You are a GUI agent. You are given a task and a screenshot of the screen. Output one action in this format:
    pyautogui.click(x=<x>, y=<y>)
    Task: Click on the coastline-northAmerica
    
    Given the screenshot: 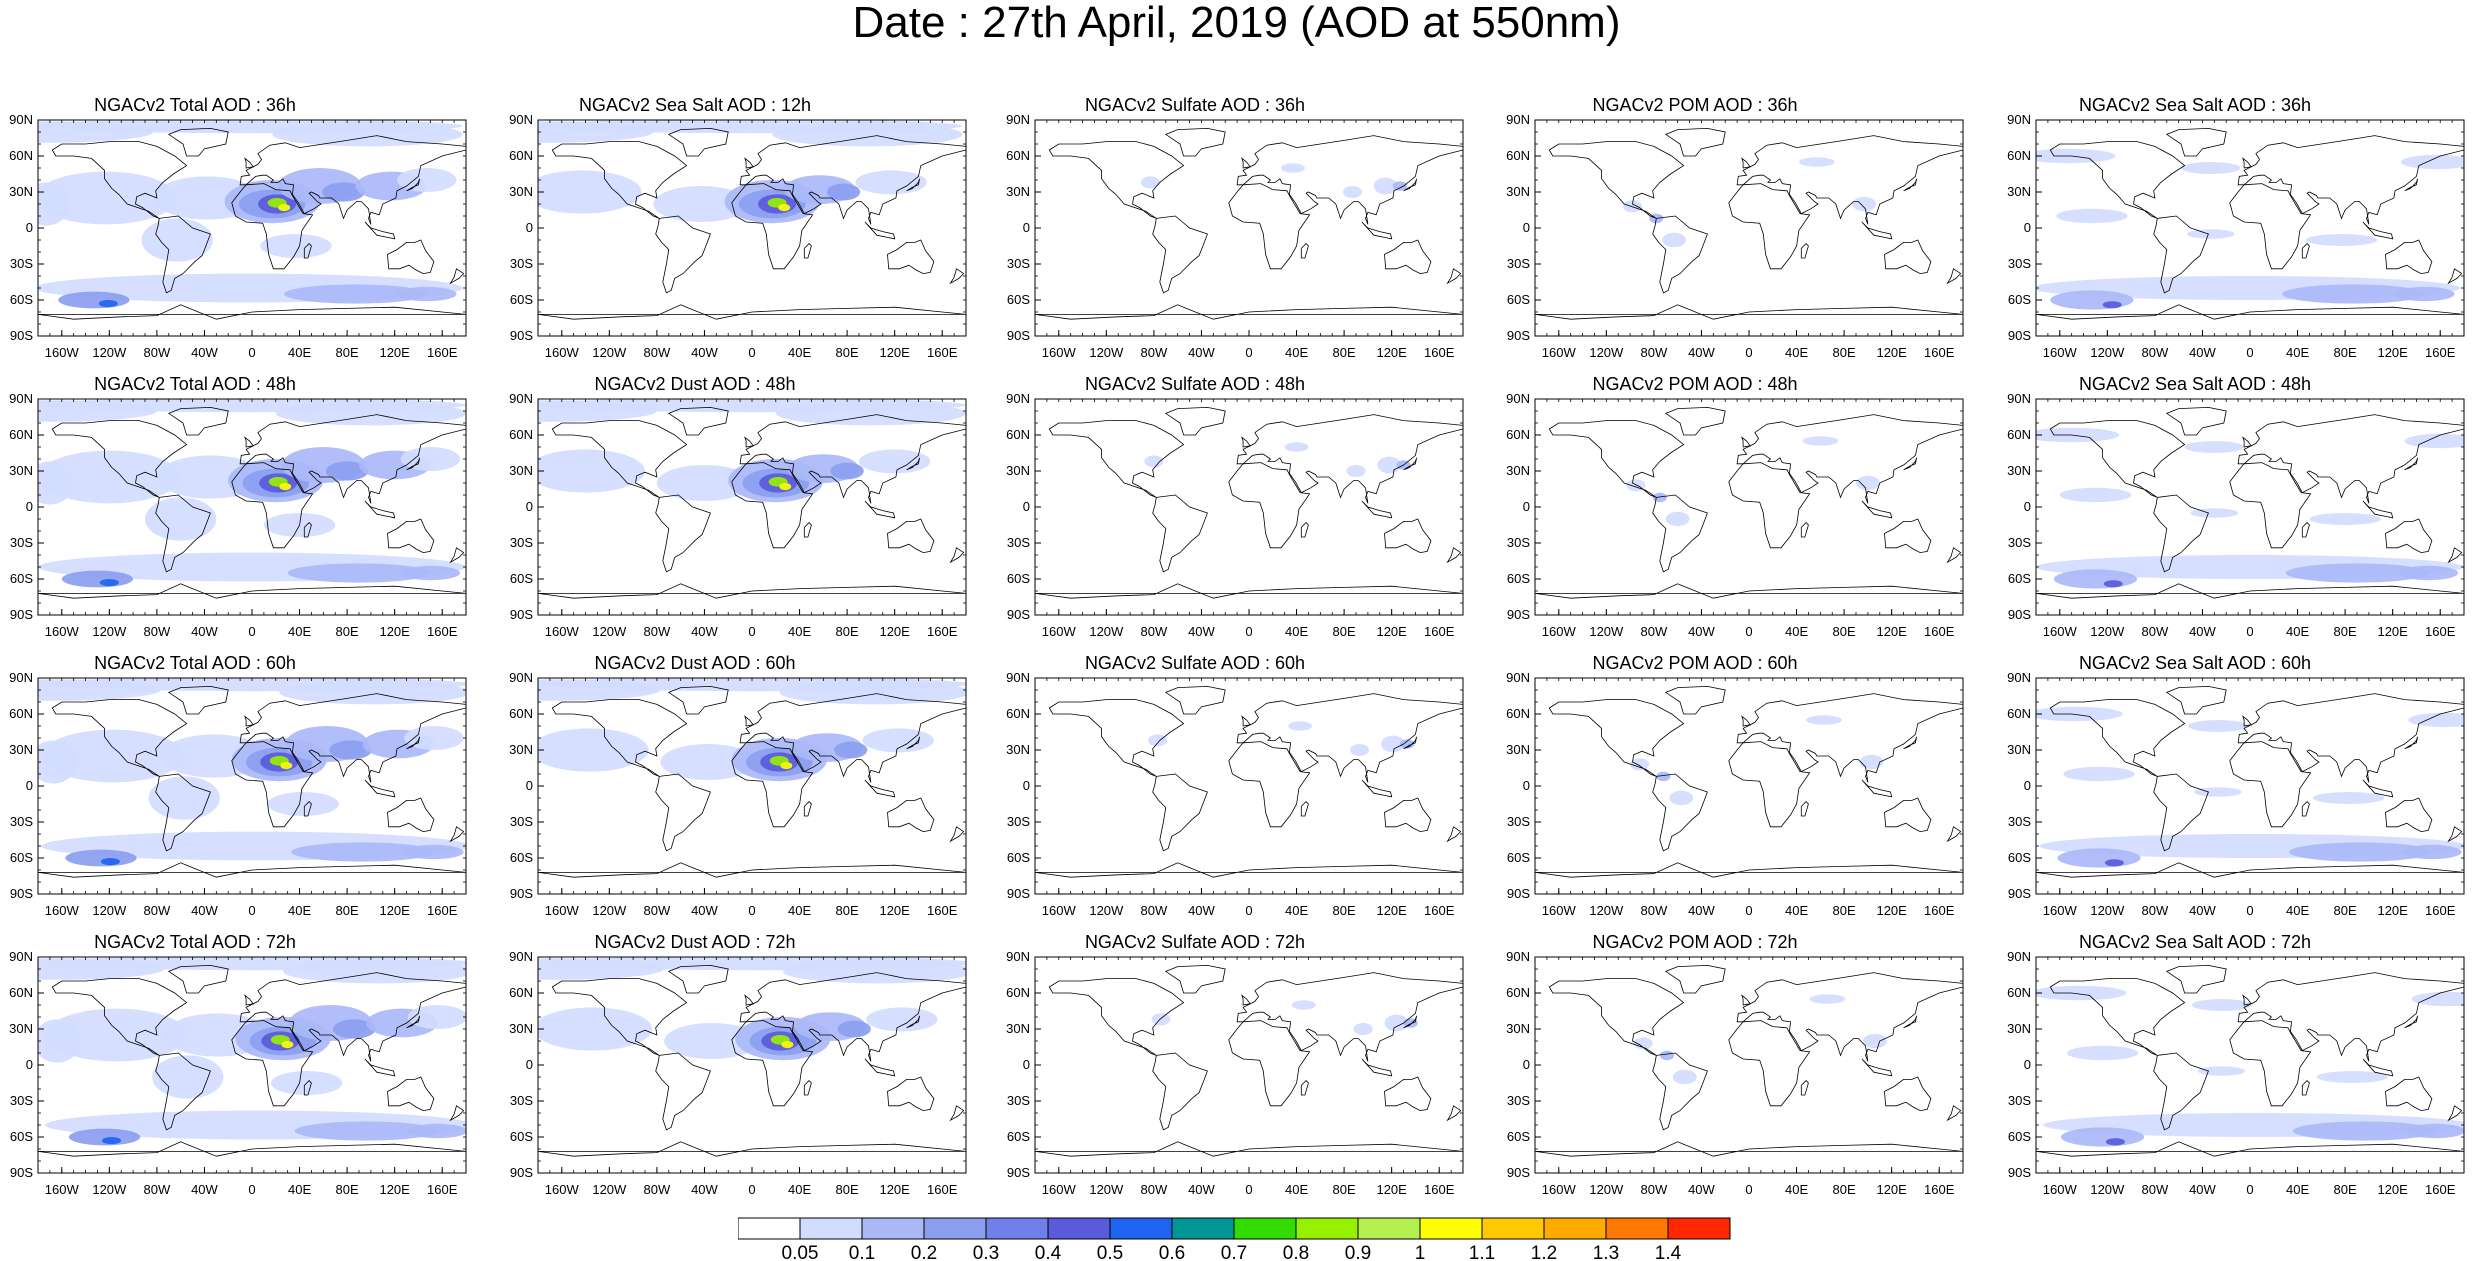 What is the action you would take?
    pyautogui.click(x=2117, y=738)
    